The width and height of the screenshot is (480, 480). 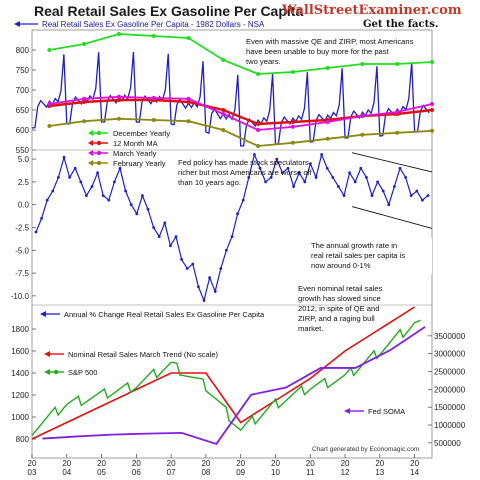 I want to click on bot-ytick-right-label: 500000, so click(x=447, y=443).